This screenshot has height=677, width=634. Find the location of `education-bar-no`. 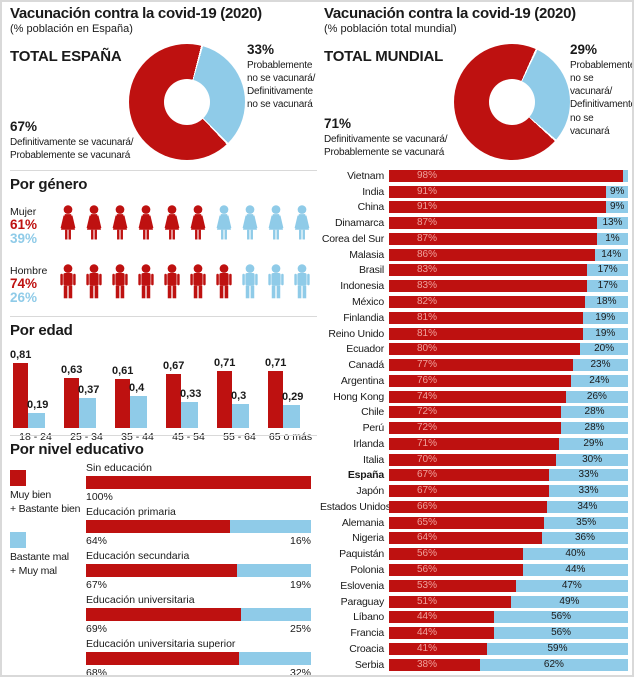

education-bar-no is located at coordinates (275, 658).